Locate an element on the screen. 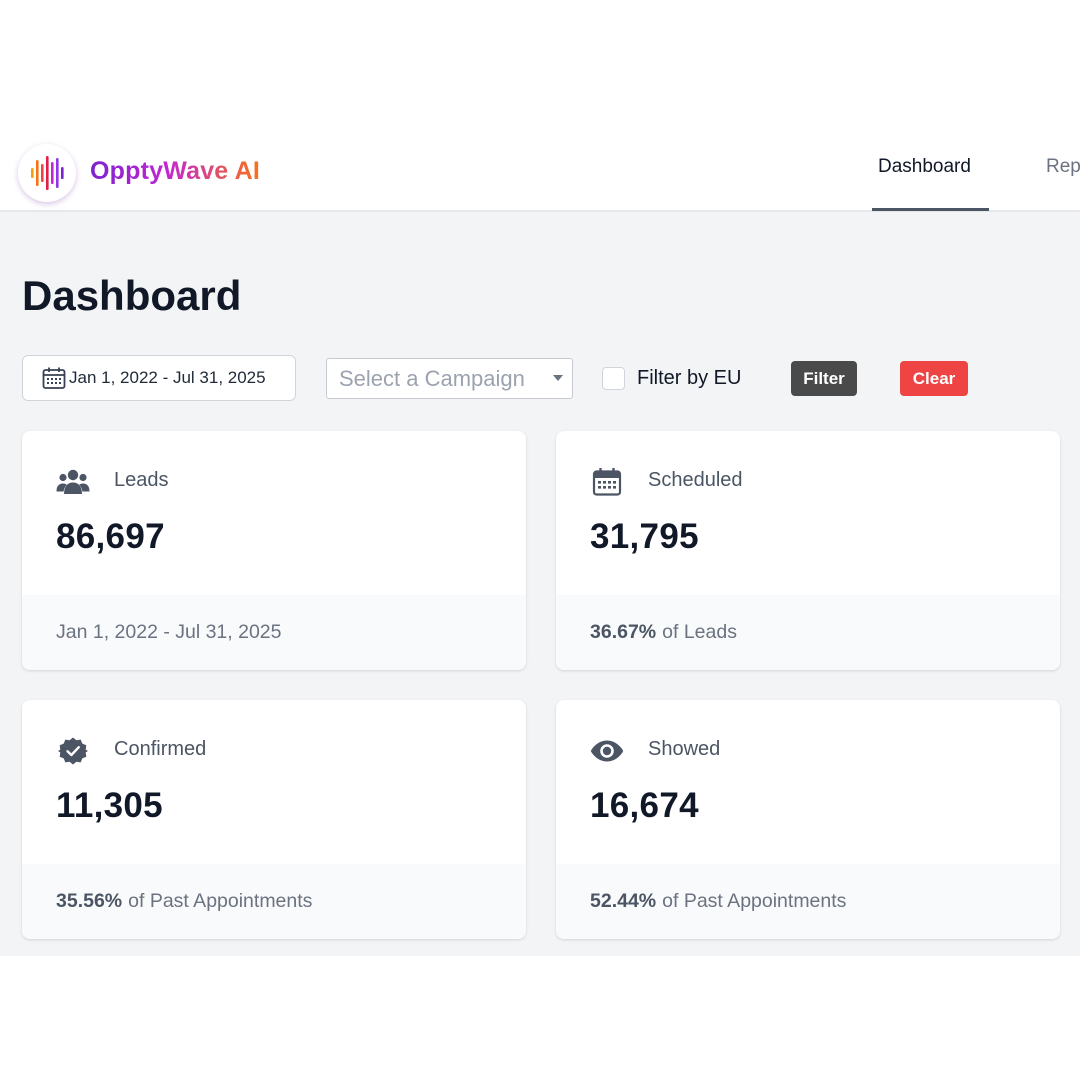 The width and height of the screenshot is (1080, 1080). card-value: 86,697 is located at coordinates (110, 536).